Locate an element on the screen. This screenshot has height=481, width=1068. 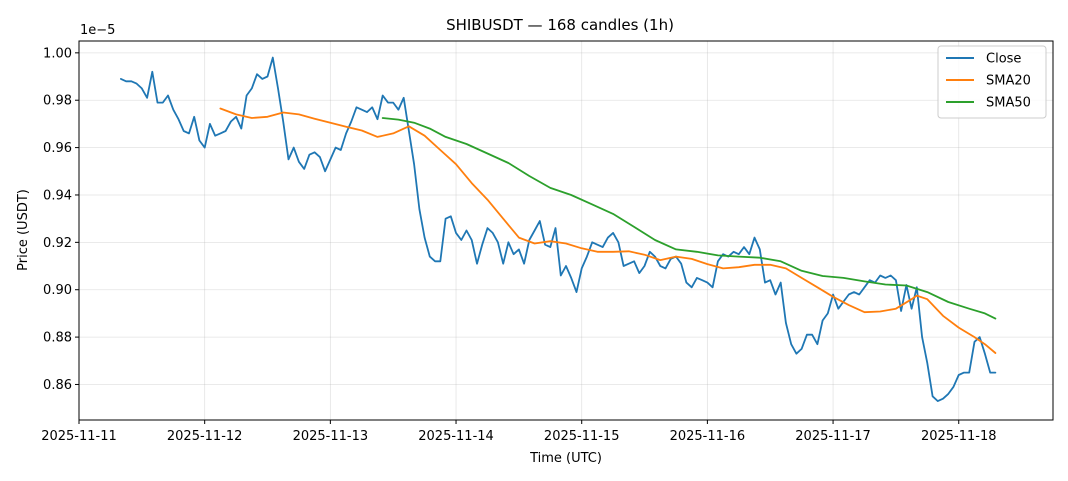
x-tick-label: 2025-11-17 is located at coordinates (833, 436).